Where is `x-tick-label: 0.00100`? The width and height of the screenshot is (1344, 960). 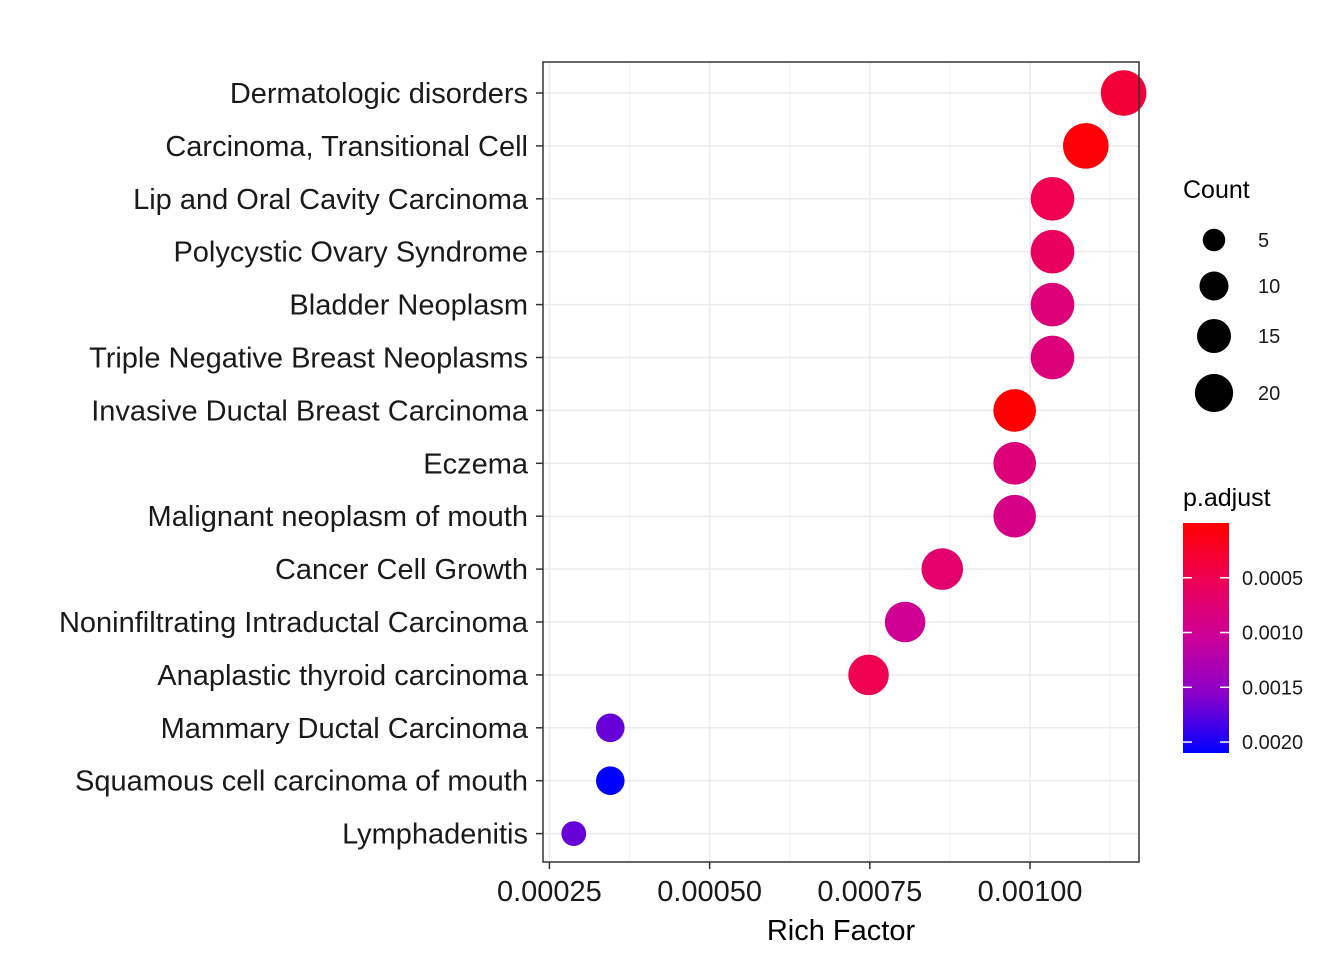 x-tick-label: 0.00100 is located at coordinates (1030, 892).